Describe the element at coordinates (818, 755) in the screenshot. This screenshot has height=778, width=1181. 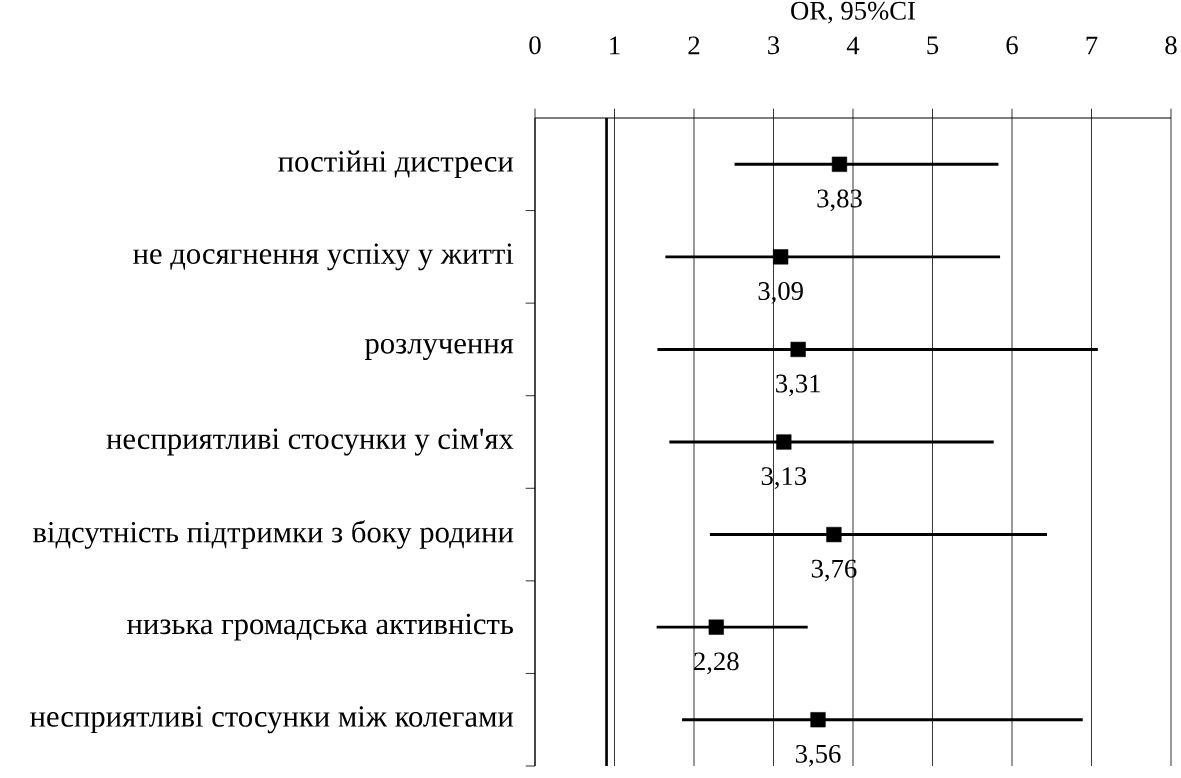
I see `data-label: 3,56` at that location.